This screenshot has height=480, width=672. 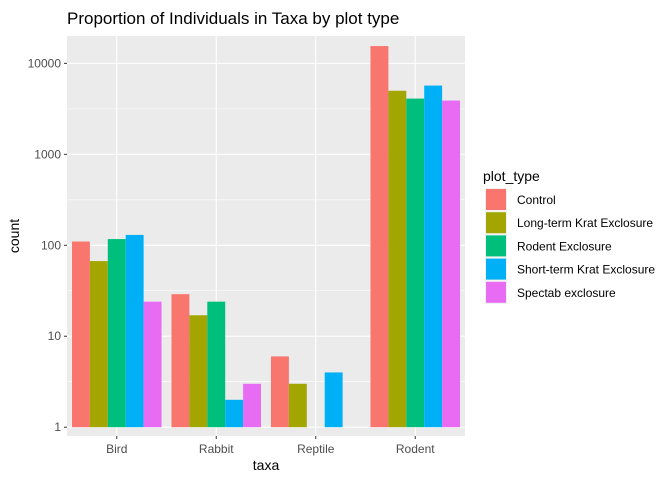 I want to click on y-tick-label: 1, so click(x=57, y=427).